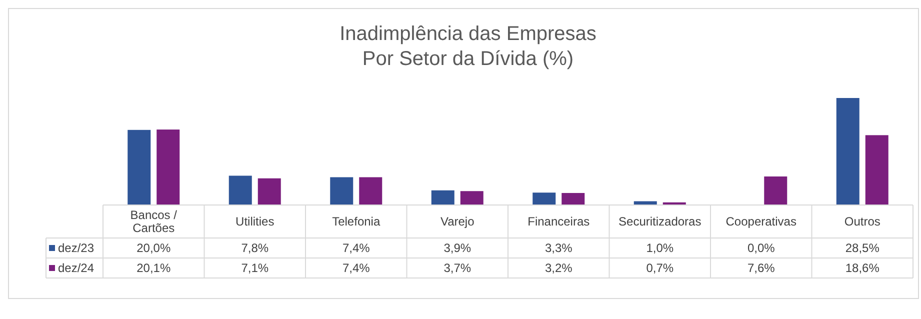 The width and height of the screenshot is (921, 319). Describe the element at coordinates (458, 268) in the screenshot. I see `data-label: 3,7%` at that location.